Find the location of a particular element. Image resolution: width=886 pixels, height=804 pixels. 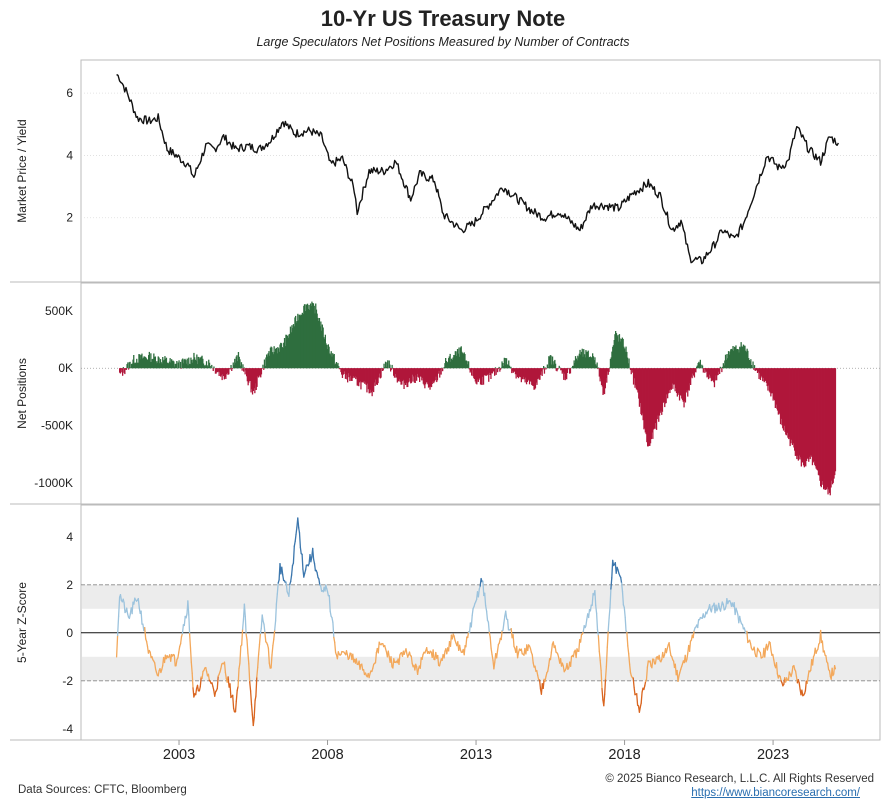

x-tick-label: 2018 is located at coordinates (624, 755).